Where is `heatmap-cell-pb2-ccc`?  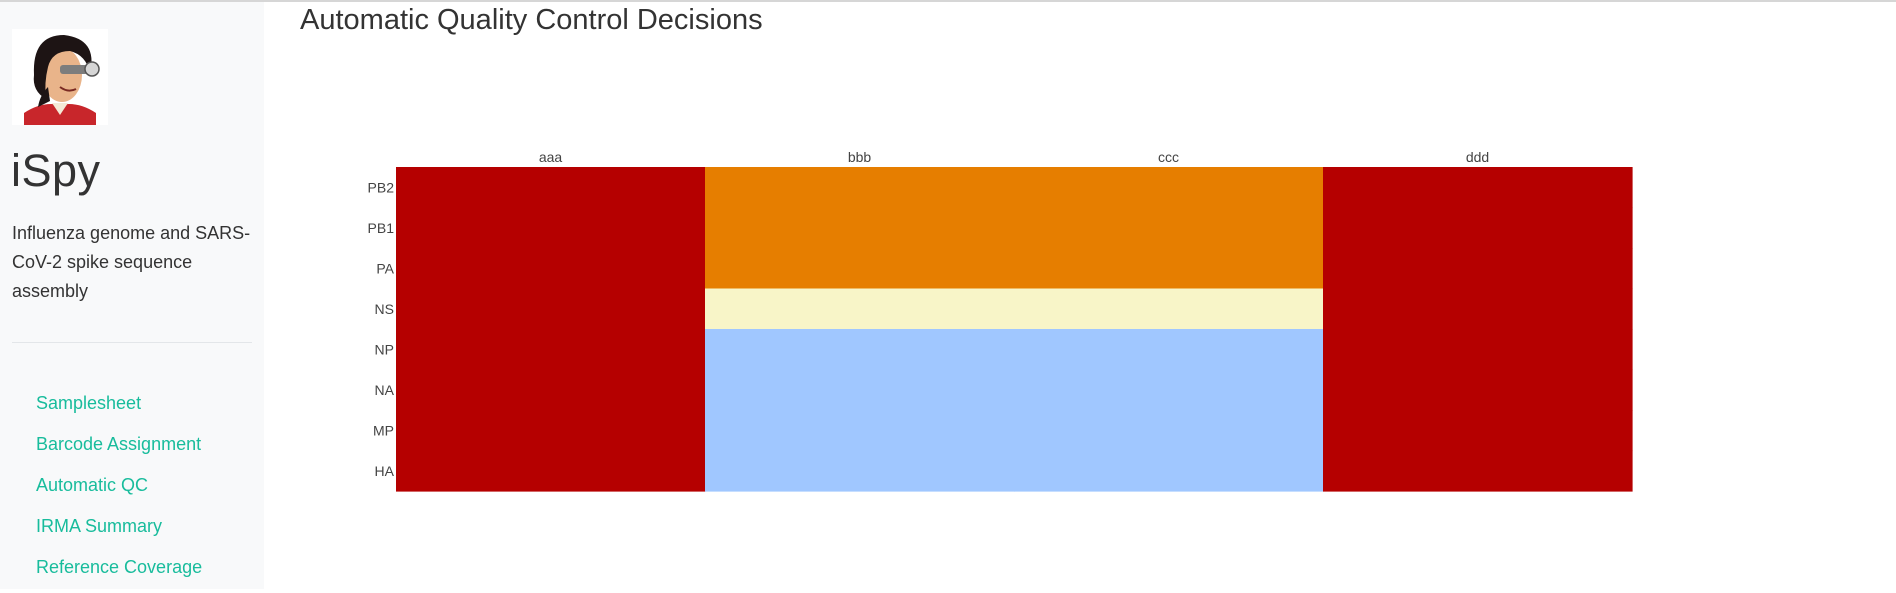 heatmap-cell-pb2-ccc is located at coordinates (1169, 188).